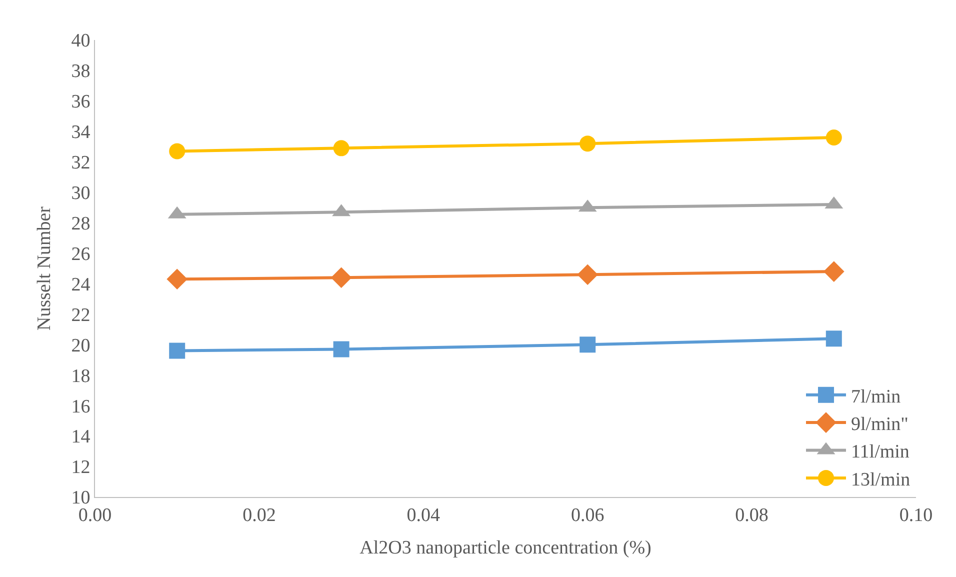 The image size is (956, 577). What do you see at coordinates (80, 345) in the screenshot?
I see `y-tick-label: 20` at bounding box center [80, 345].